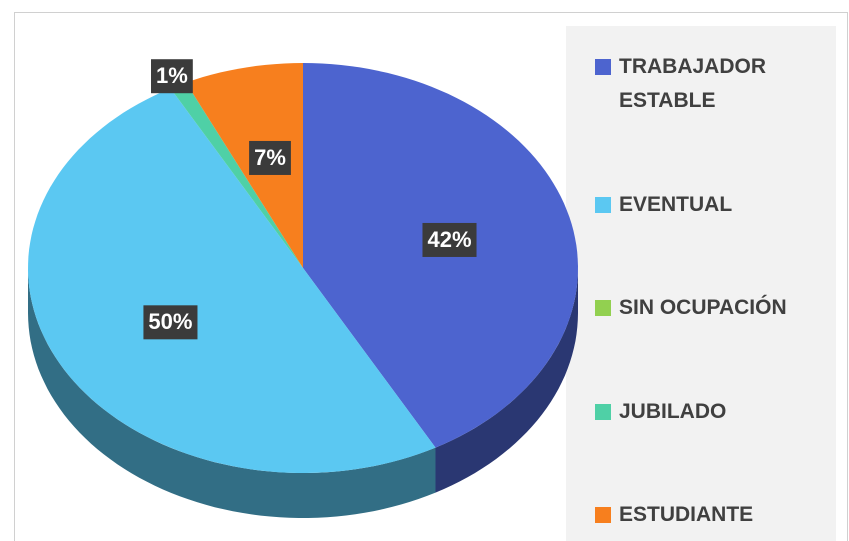 The width and height of the screenshot is (849, 541). I want to click on legend-label: ESTUDIANTE, so click(686, 514).